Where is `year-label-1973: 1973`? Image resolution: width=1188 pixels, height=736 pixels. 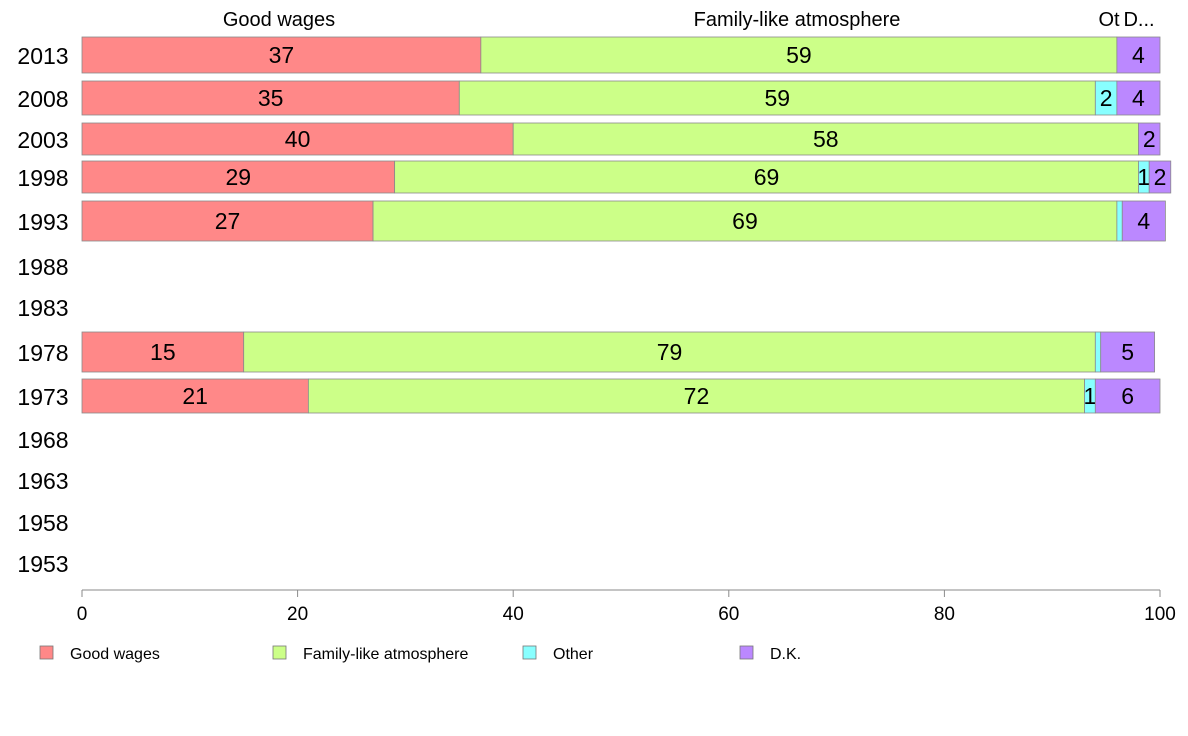
year-label-1973: 1973 is located at coordinates (42, 397).